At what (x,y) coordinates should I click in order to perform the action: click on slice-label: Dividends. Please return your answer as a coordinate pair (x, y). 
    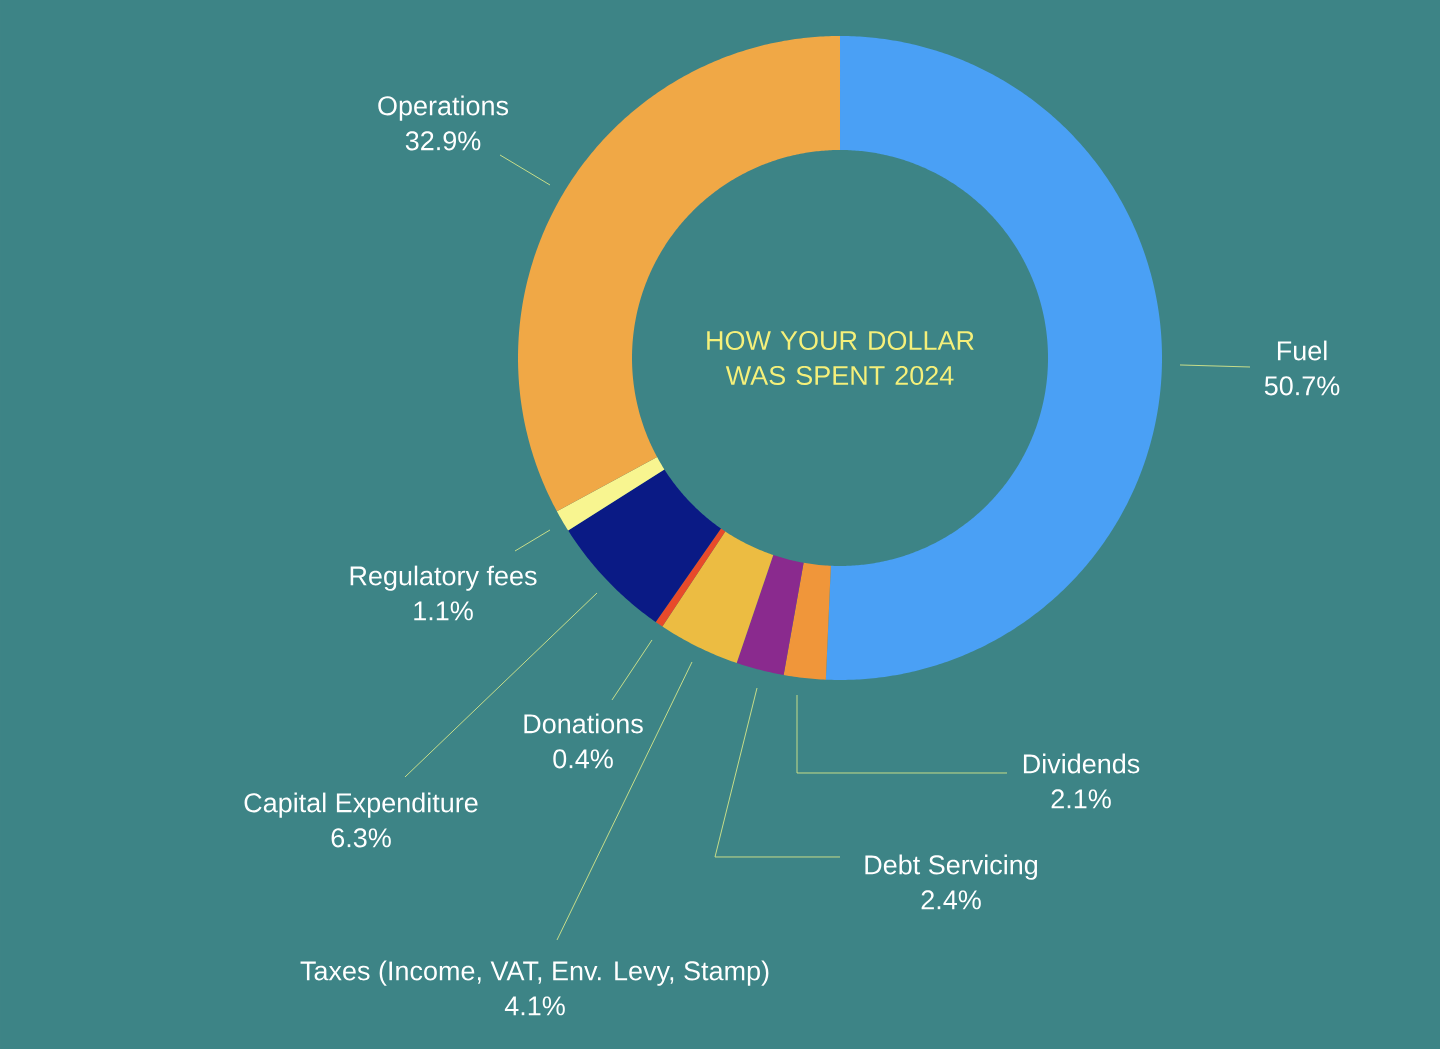
    Looking at the image, I should click on (1081, 763).